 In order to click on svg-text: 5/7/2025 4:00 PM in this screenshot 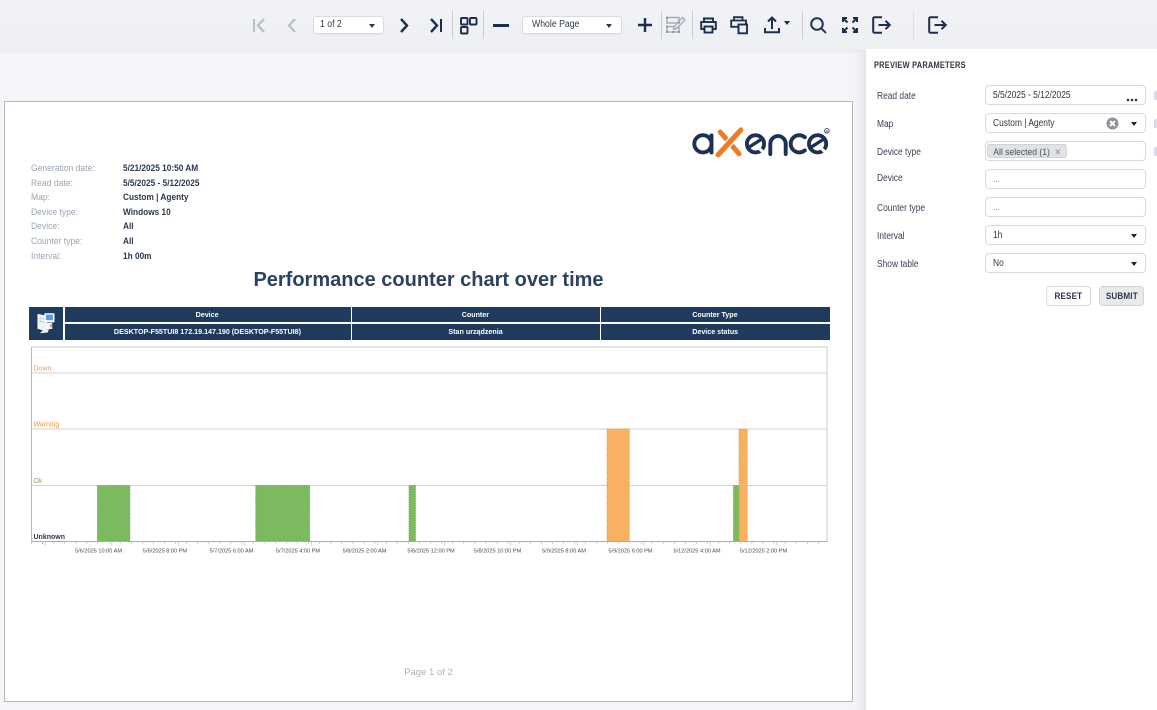, I will do `click(298, 552)`.